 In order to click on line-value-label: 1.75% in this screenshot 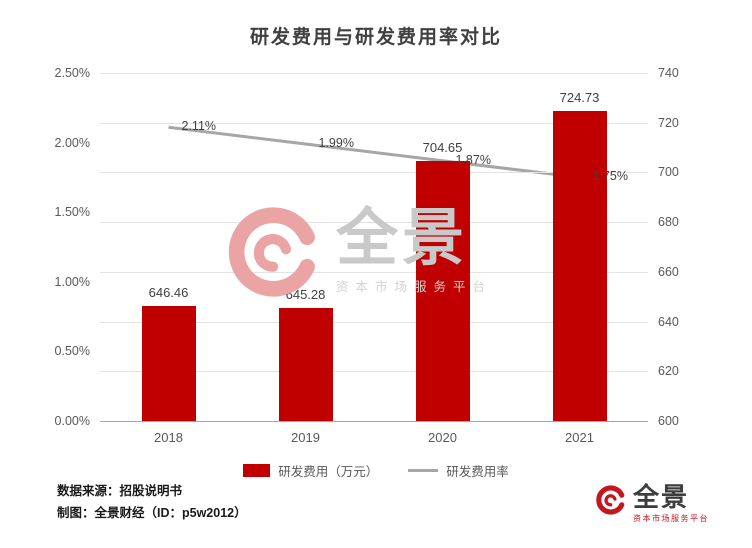, I will do `click(610, 176)`.